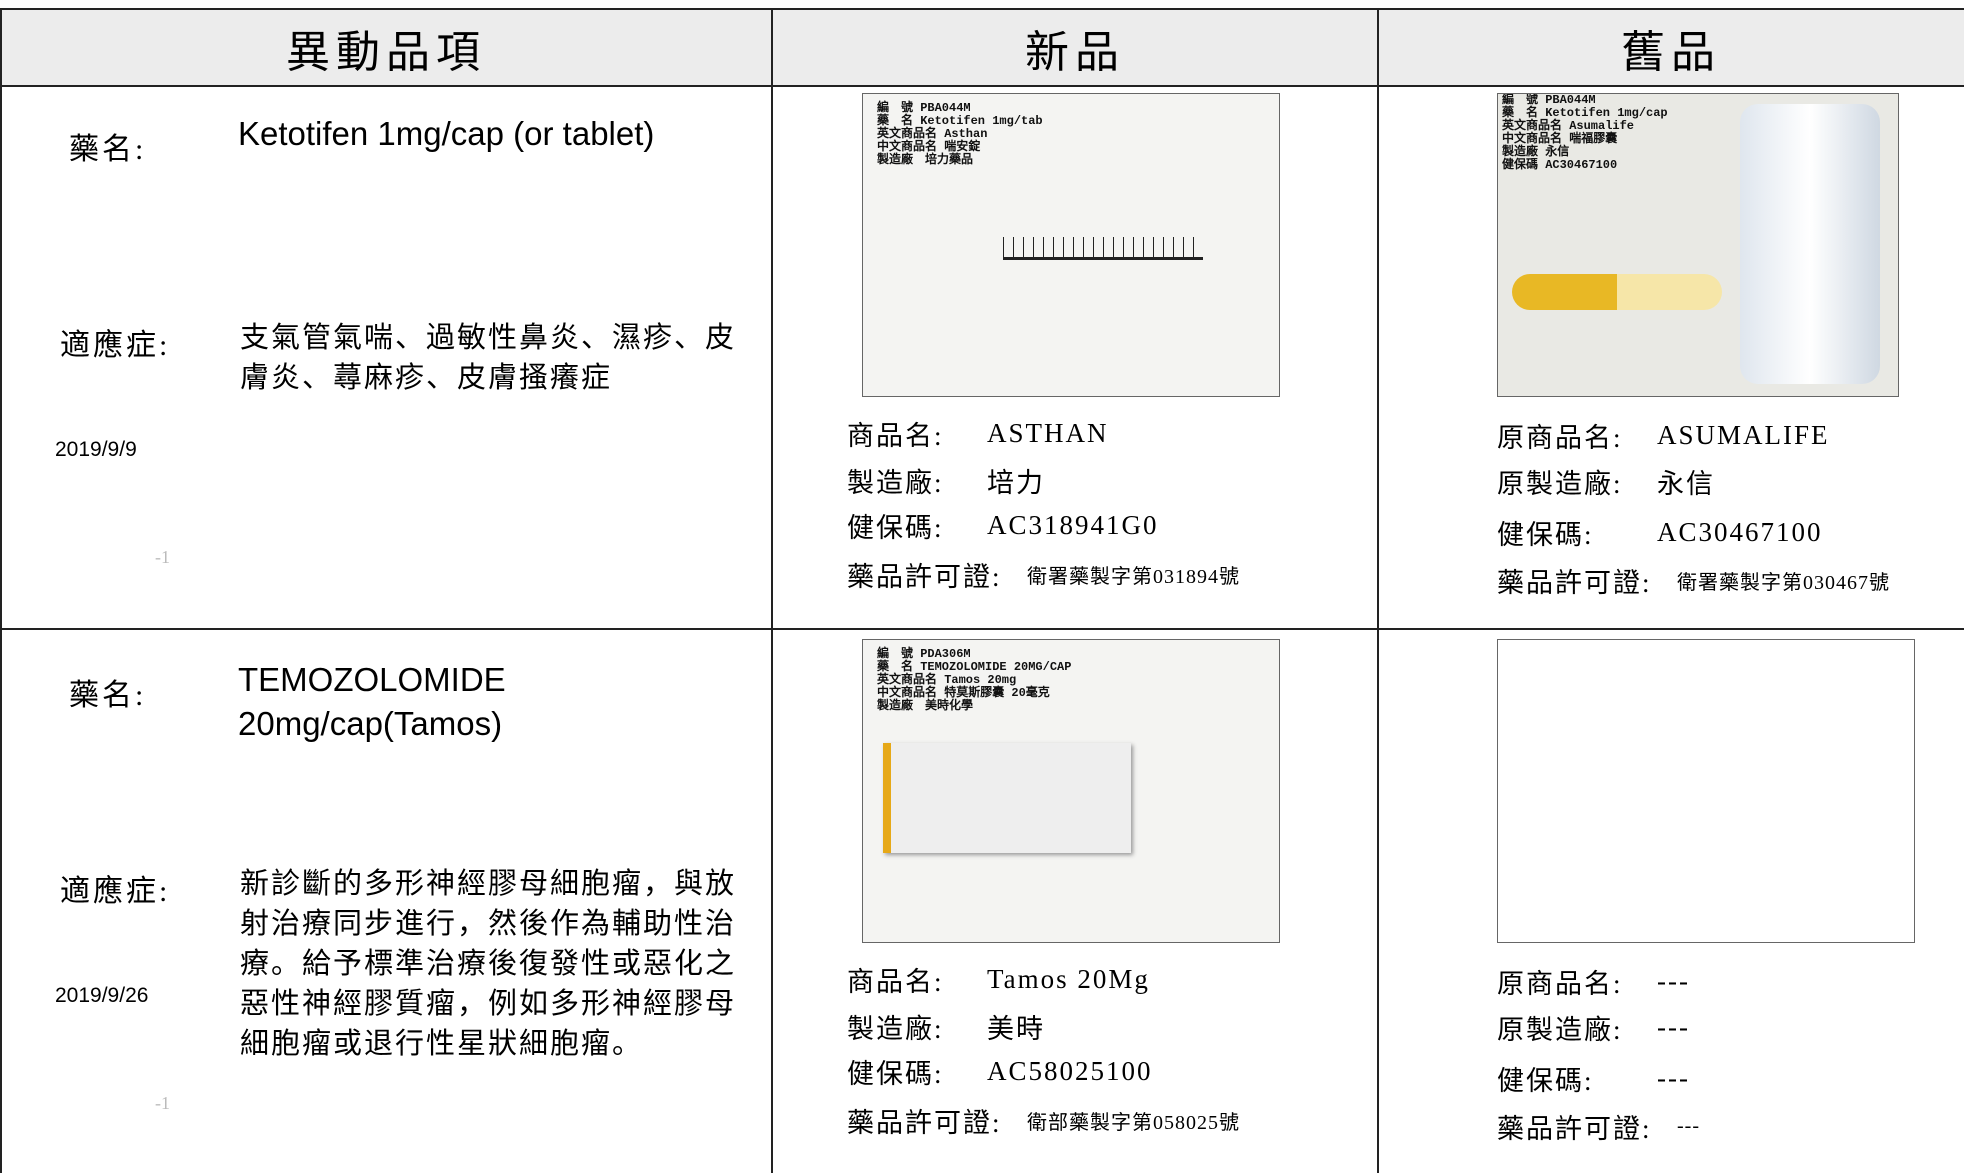  I want to click on field: 原商品名: ASUMALIFE, so click(1663, 435).